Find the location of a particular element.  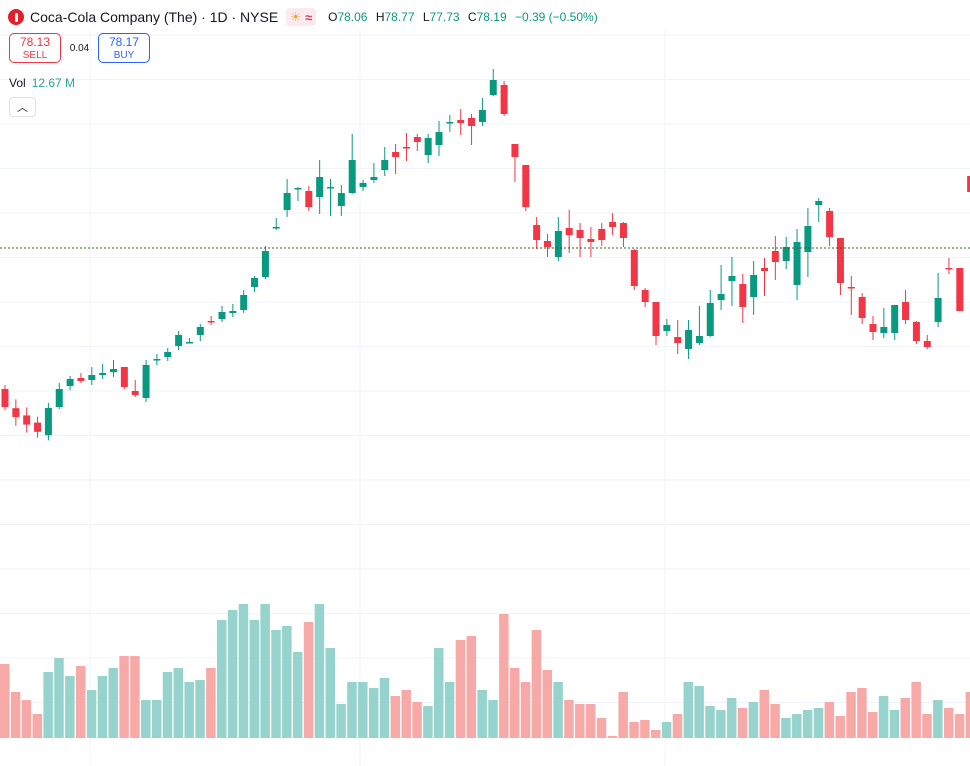

volume-label: Vol is located at coordinates (17, 83).